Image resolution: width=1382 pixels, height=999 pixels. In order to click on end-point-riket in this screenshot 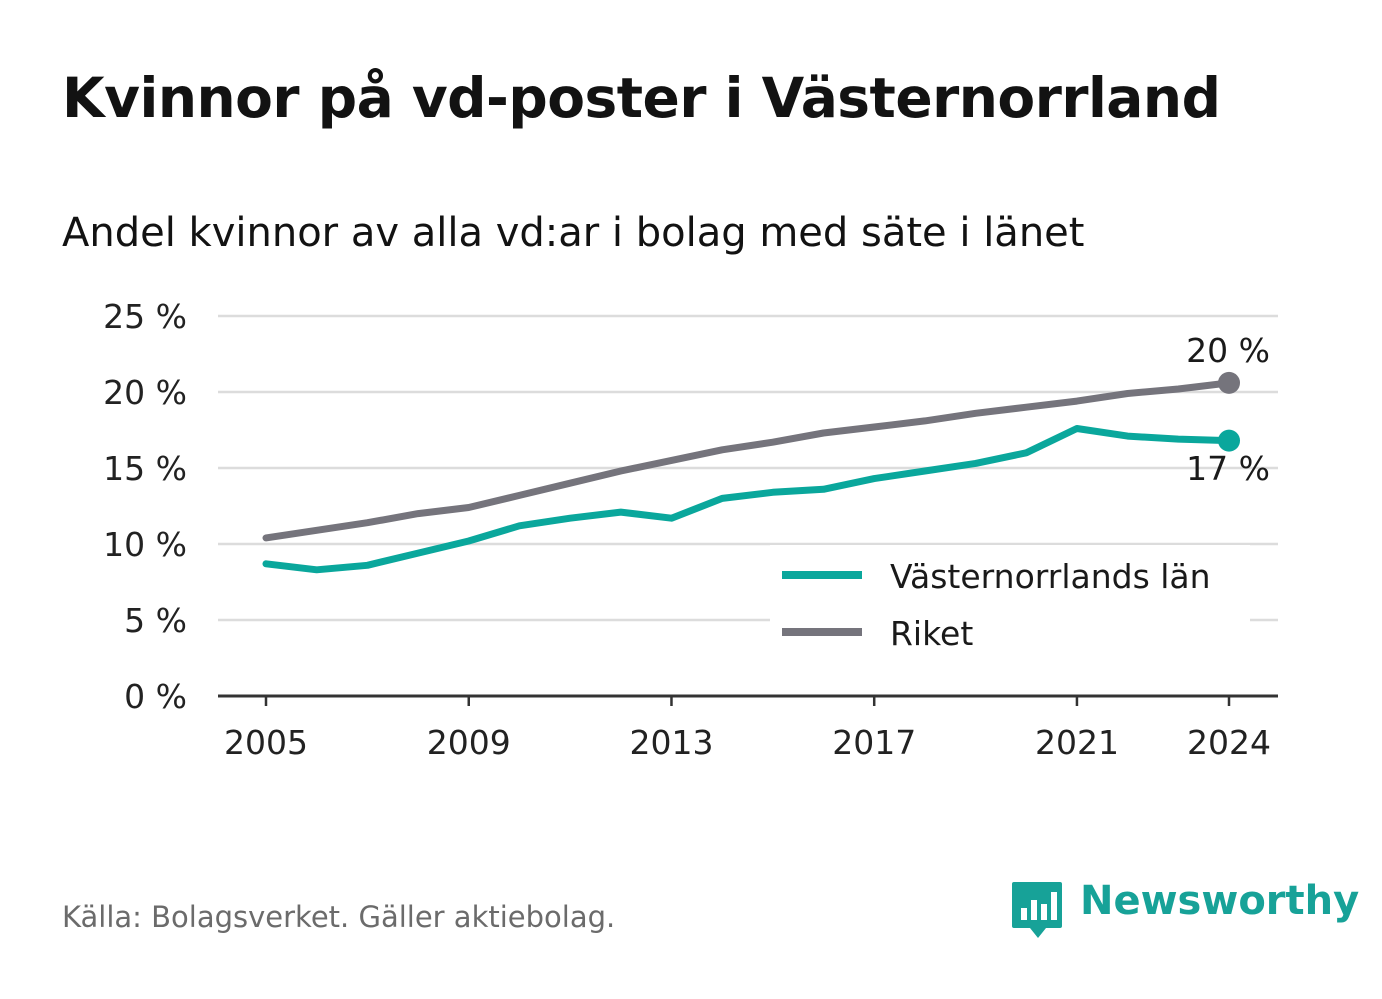, I will do `click(1229, 382)`.